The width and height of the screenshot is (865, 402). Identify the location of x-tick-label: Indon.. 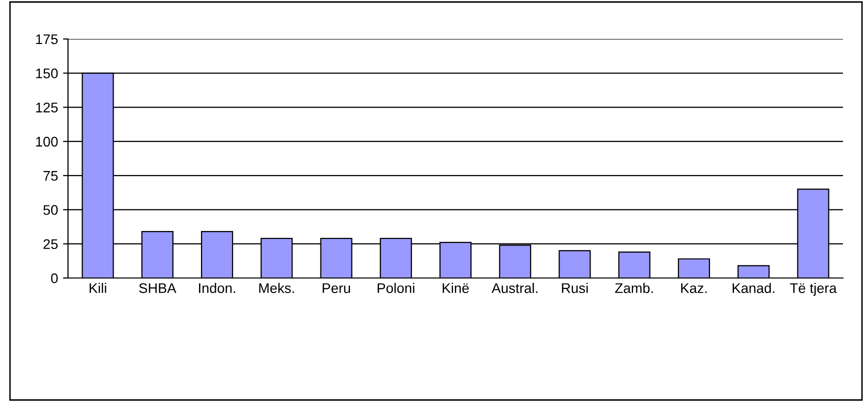
(217, 288).